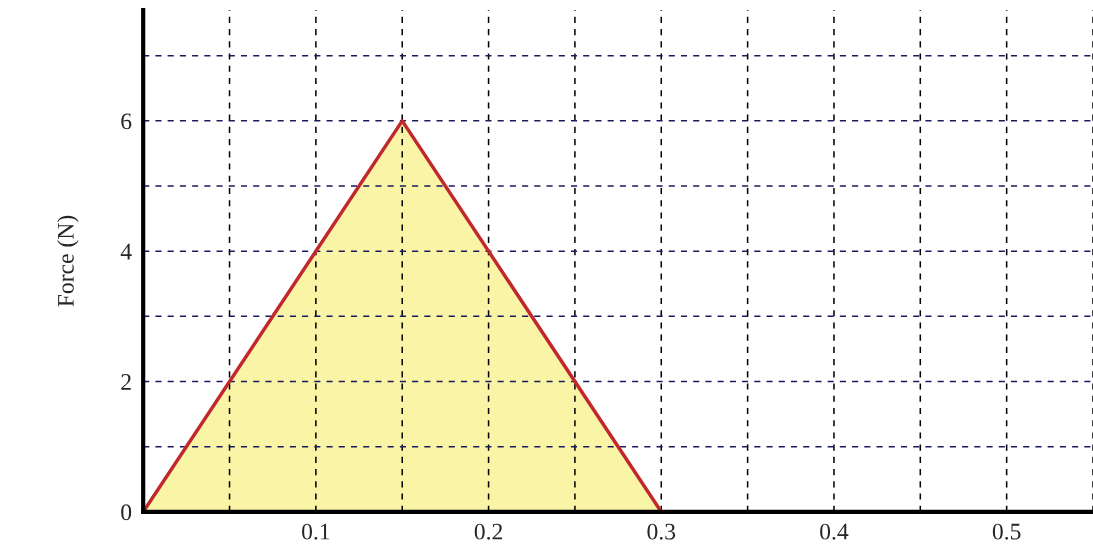 Image resolution: width=1093 pixels, height=560 pixels. Describe the element at coordinates (126, 251) in the screenshot. I see `y-tick-label: 4` at that location.